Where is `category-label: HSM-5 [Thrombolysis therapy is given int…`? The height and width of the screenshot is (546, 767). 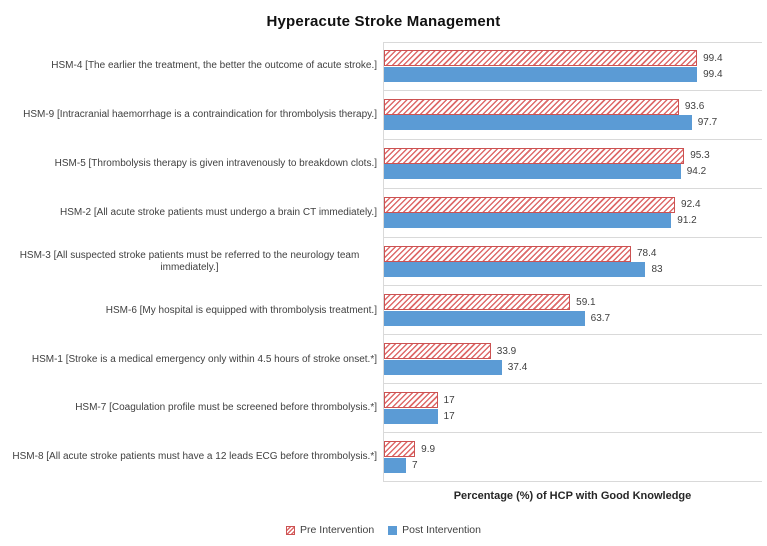
category-label: HSM-5 [Thrombolysis therapy is given int… is located at coordinates (191, 164).